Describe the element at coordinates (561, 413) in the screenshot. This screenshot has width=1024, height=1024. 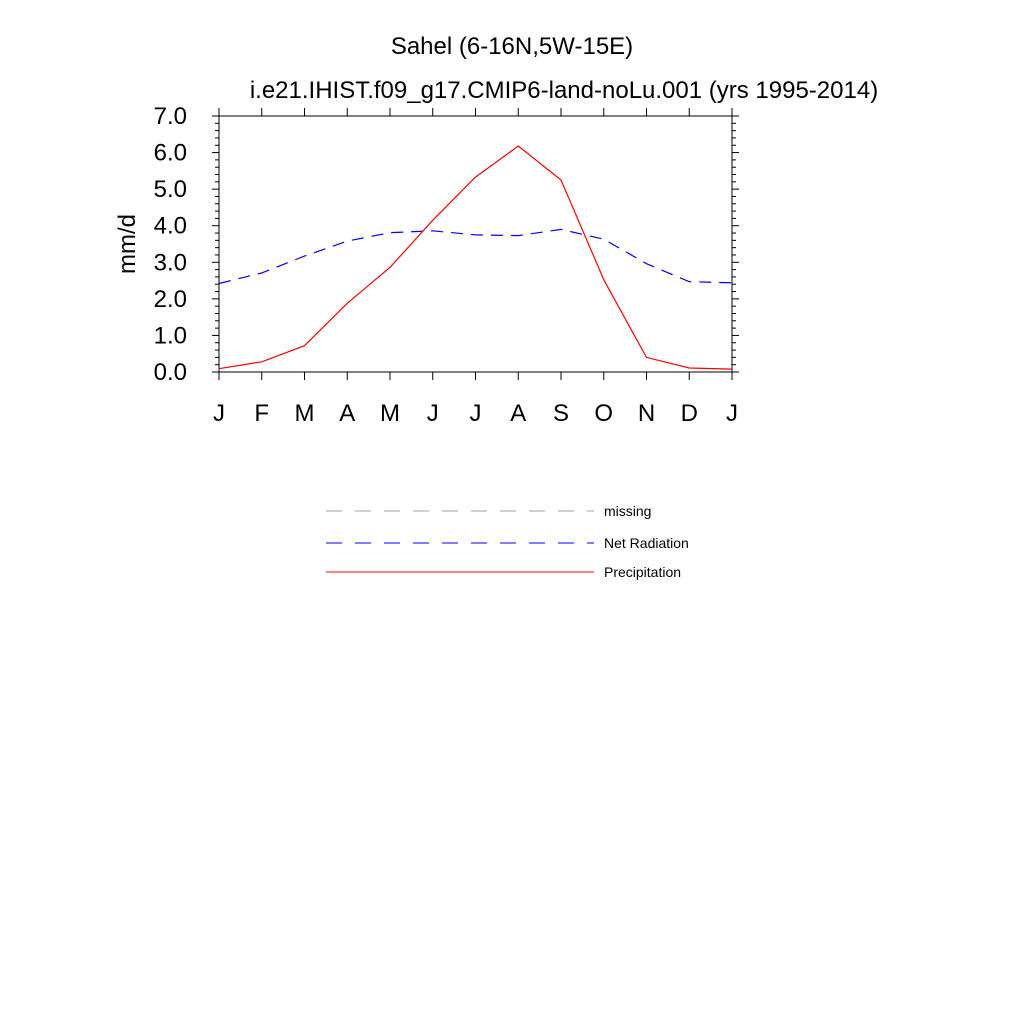
I see `x-tick-label: S` at that location.